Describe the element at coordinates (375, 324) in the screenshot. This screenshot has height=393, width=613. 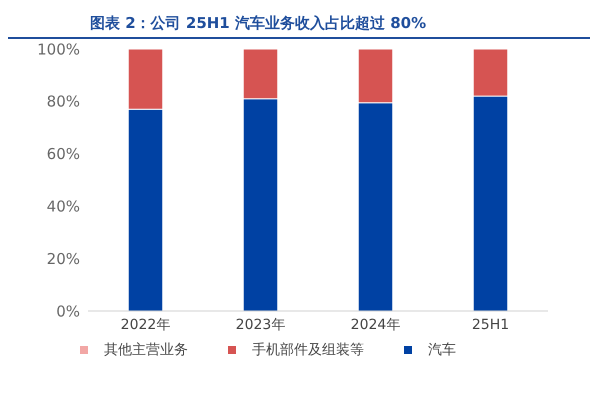
I see `x-tick-label: 2024年` at that location.